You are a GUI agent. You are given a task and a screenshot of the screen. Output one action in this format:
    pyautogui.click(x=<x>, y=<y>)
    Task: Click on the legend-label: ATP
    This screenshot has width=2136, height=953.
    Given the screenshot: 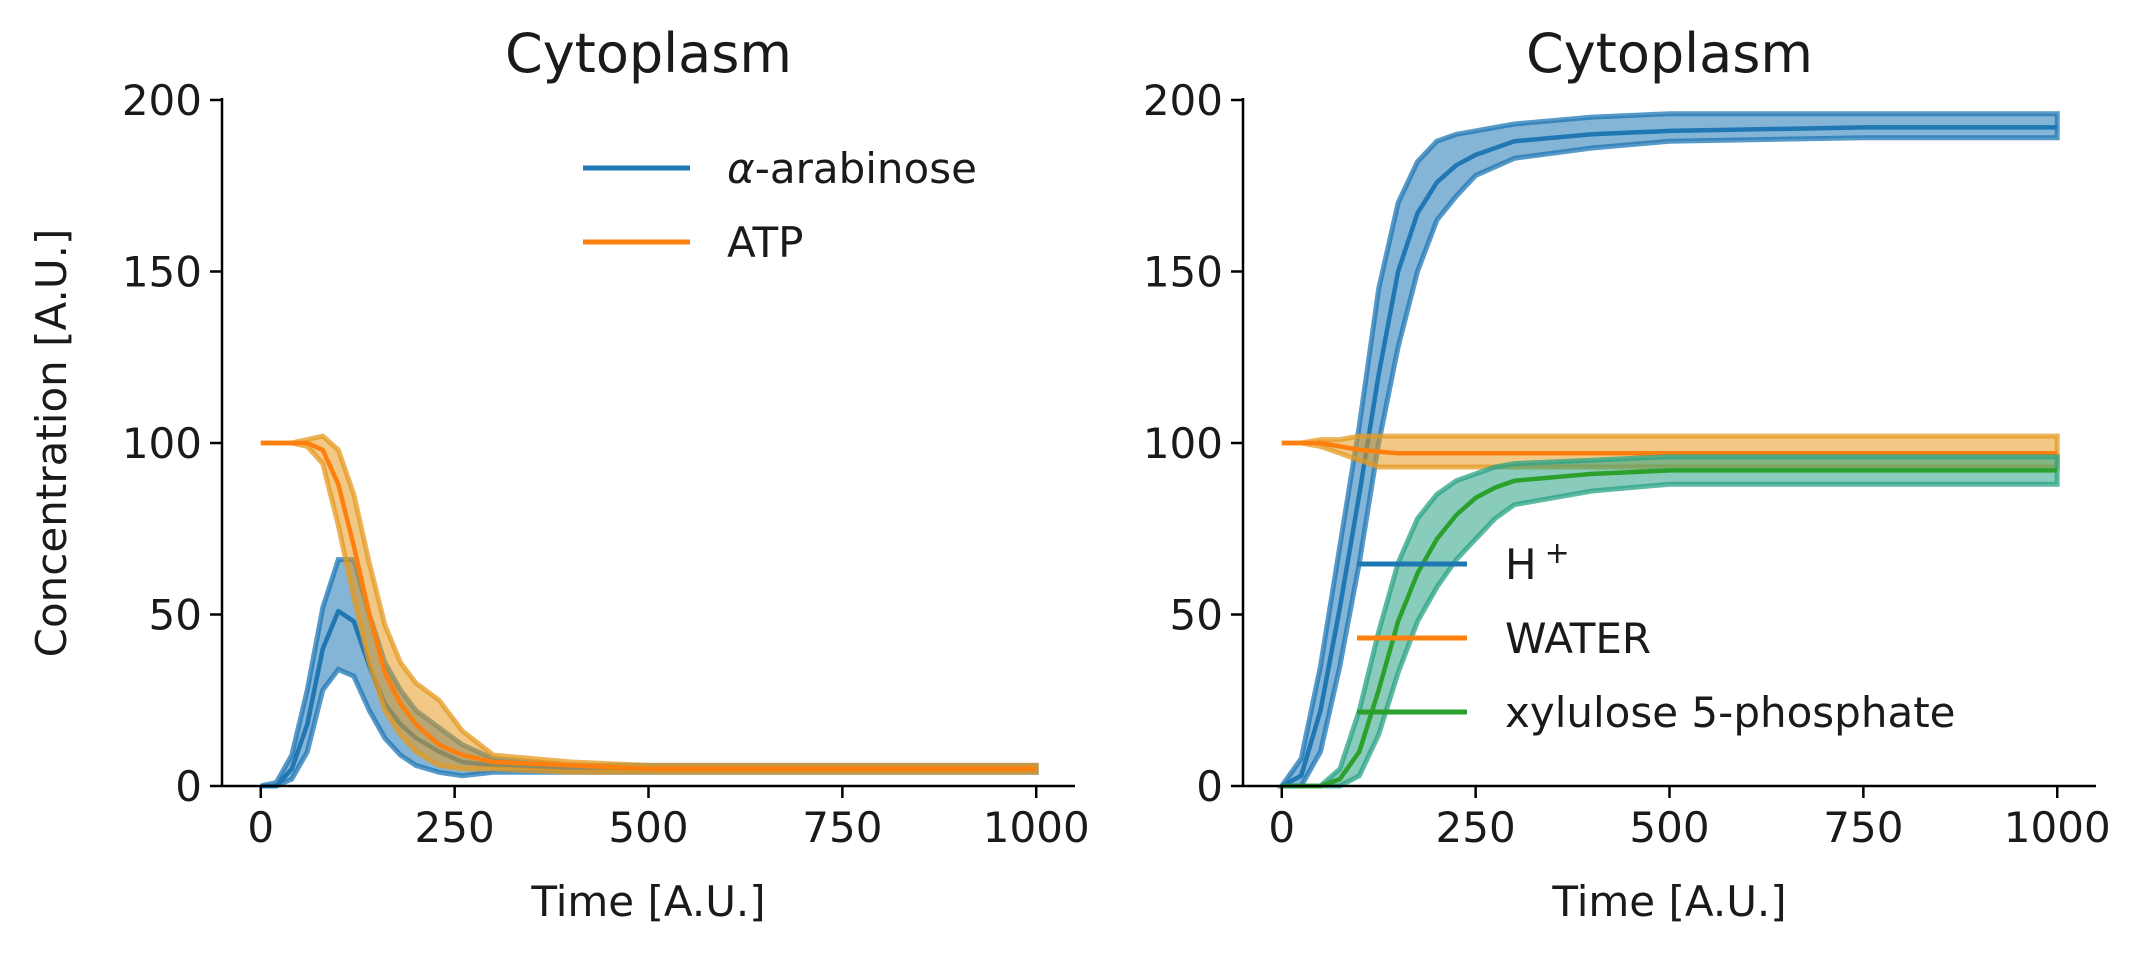 What is the action you would take?
    pyautogui.click(x=765, y=242)
    